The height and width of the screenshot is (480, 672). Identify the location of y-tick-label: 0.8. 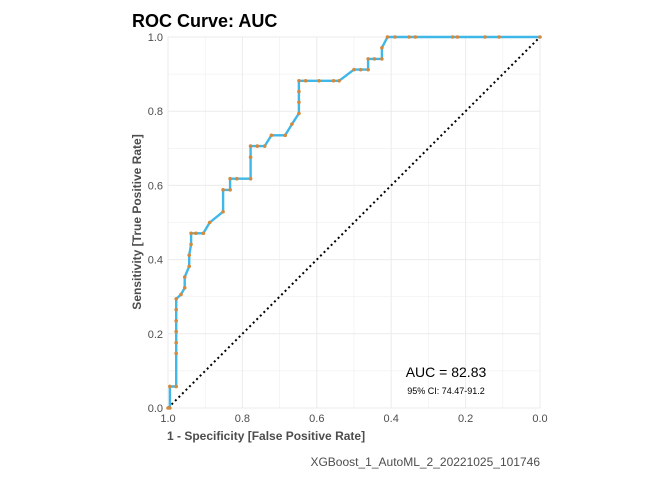
(155, 112).